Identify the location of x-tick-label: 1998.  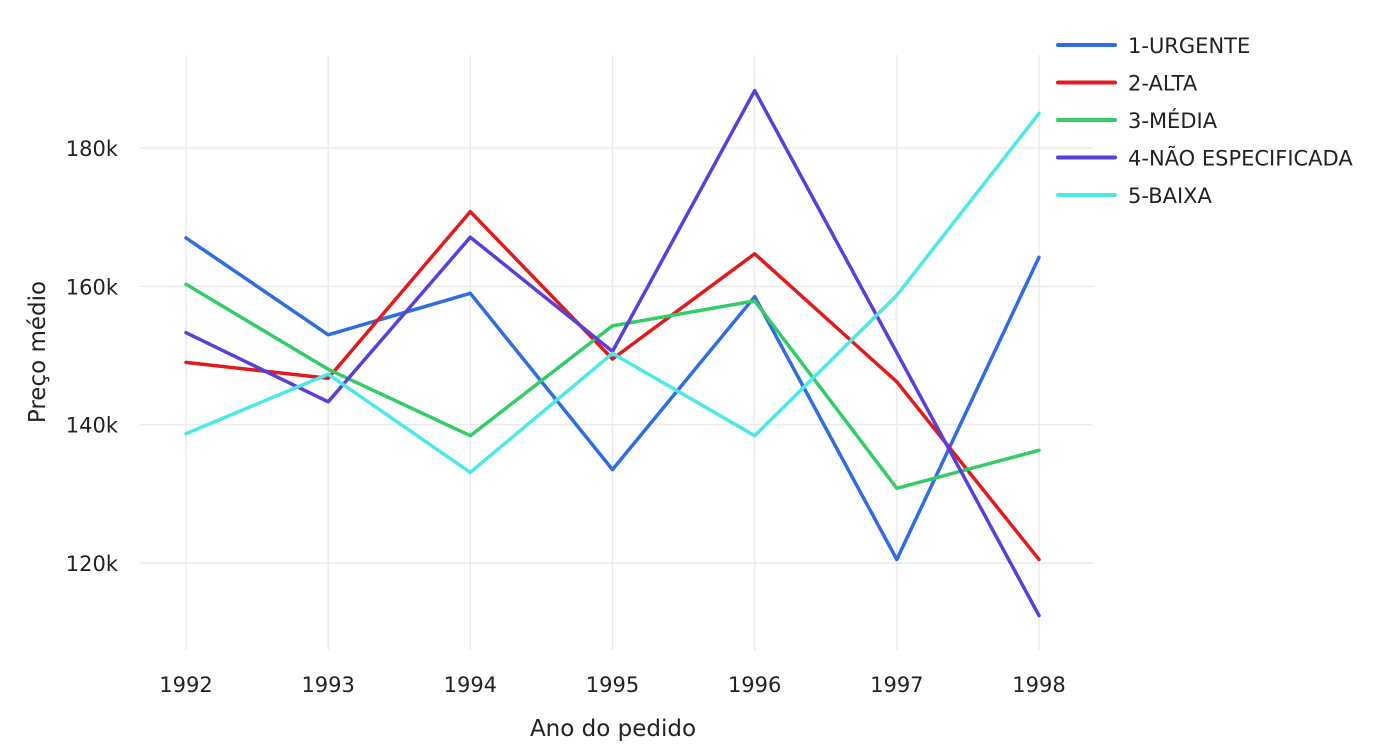
(1038, 685).